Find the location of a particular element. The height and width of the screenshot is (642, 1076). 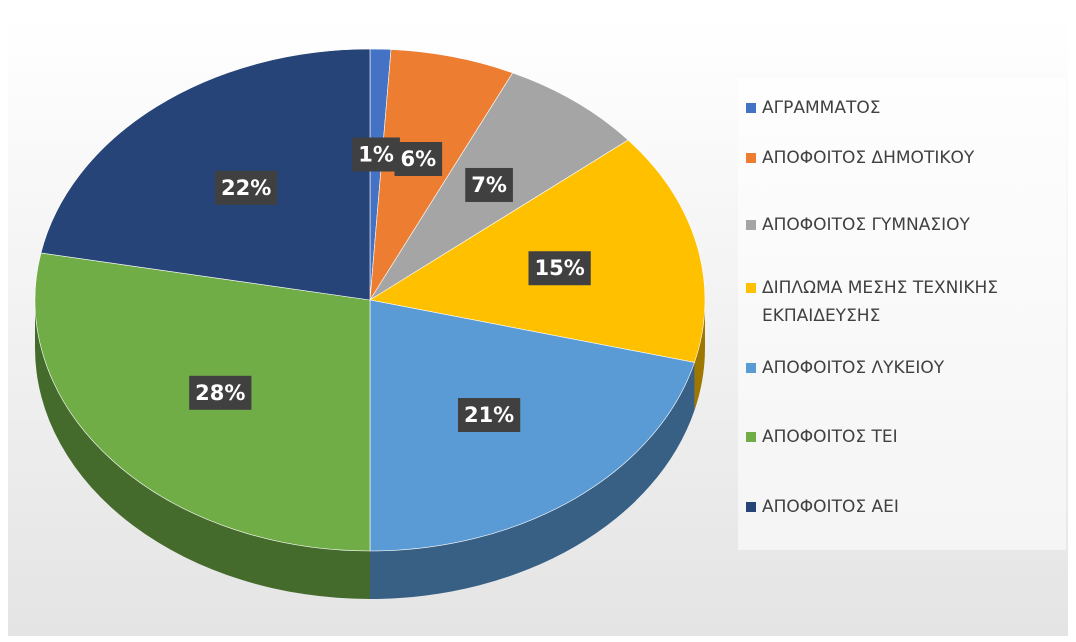

data-label: 15% is located at coordinates (559, 268).